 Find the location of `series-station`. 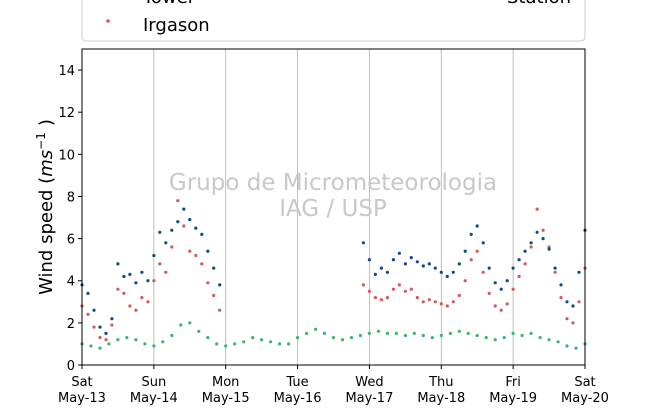

series-station is located at coordinates (333, 335).